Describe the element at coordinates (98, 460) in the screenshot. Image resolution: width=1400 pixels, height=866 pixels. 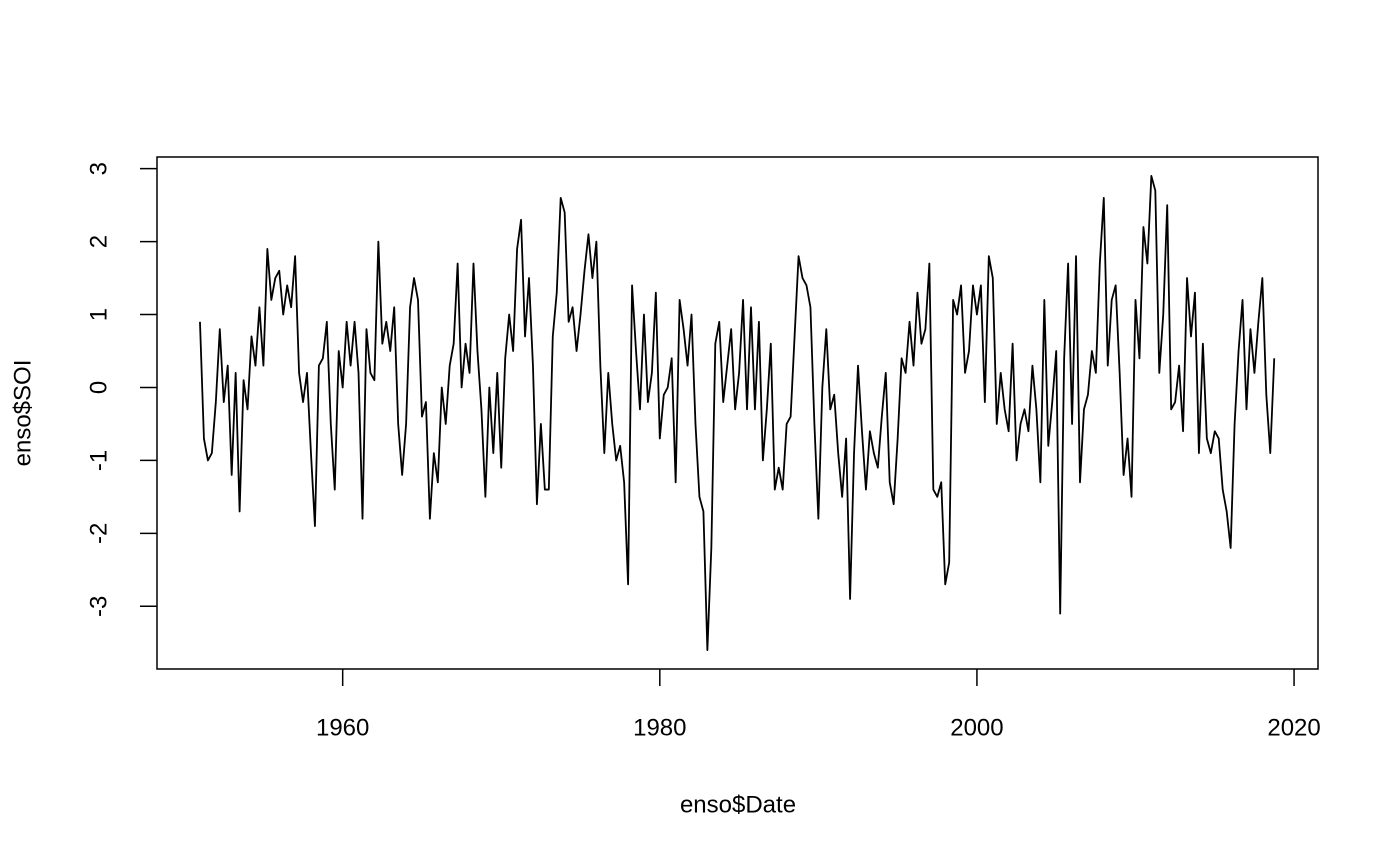
I see `y-tick-label: -1` at that location.